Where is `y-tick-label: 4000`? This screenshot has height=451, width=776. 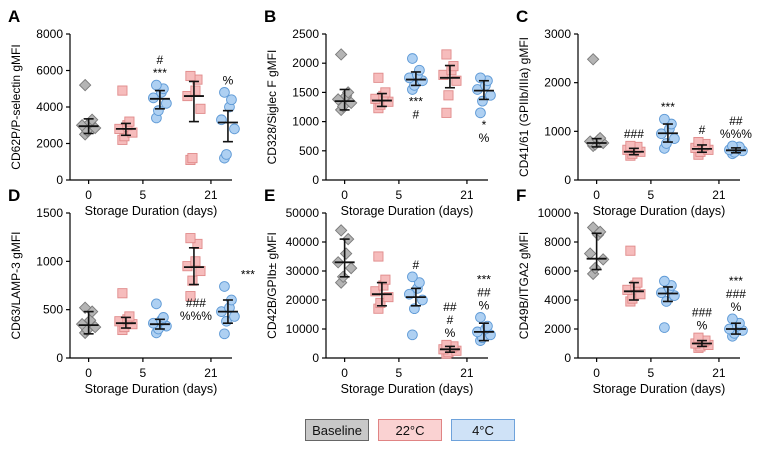
y-tick-label: 4000 is located at coordinates (49, 107).